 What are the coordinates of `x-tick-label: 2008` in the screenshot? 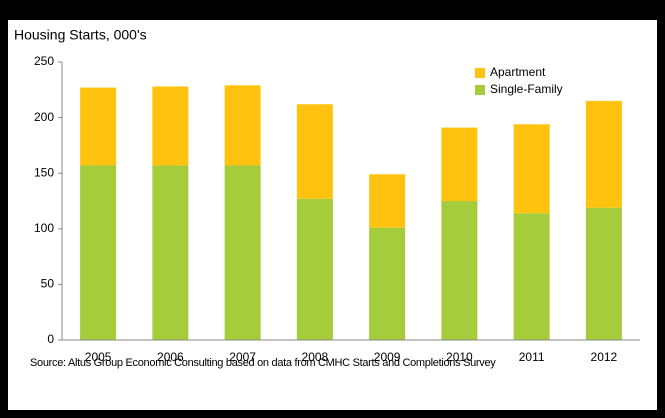 It's located at (315, 357).